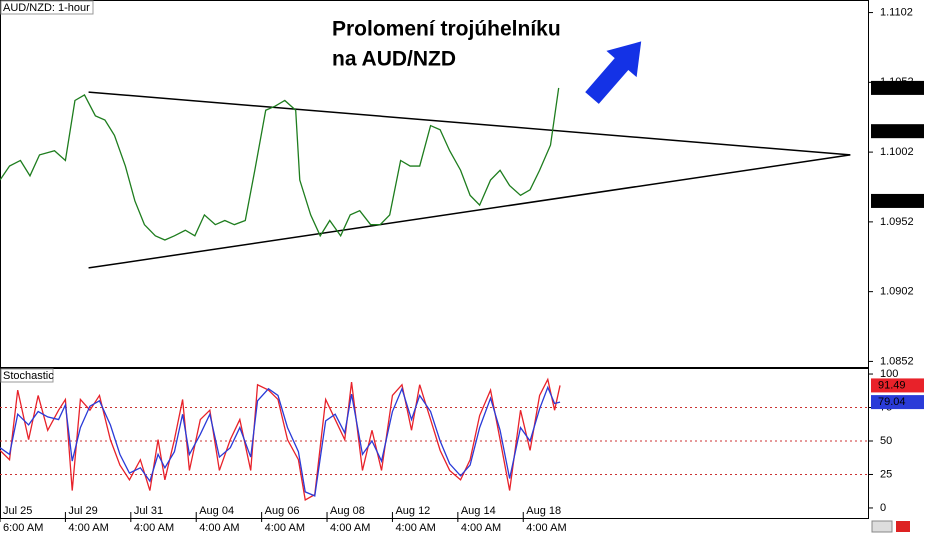 The height and width of the screenshot is (535, 925). What do you see at coordinates (543, 511) in the screenshot?
I see `x-tick-label: Aug 18` at bounding box center [543, 511].